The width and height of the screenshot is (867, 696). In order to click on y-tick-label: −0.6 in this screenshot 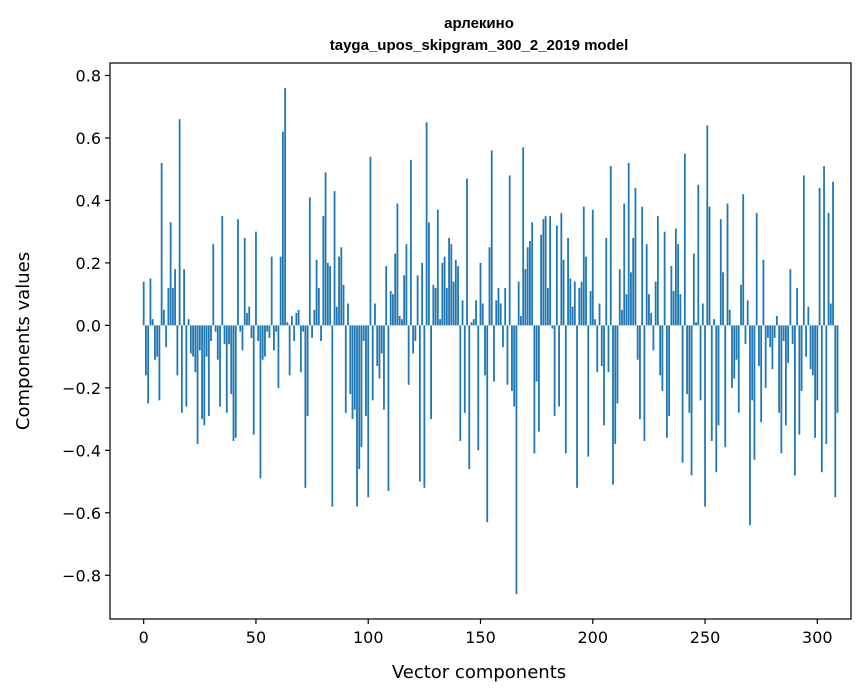, I will do `click(81, 513)`.